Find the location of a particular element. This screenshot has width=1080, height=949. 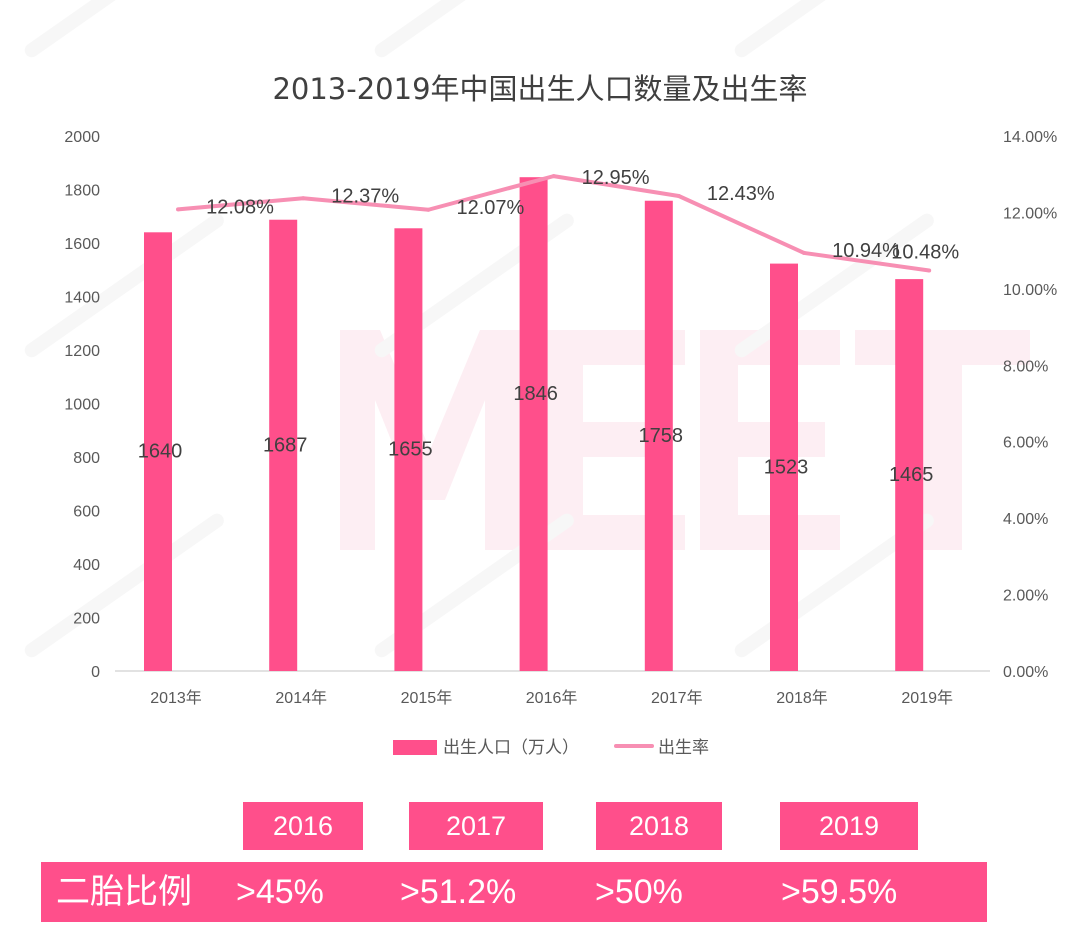

bar-label: 1655 is located at coordinates (410, 450).